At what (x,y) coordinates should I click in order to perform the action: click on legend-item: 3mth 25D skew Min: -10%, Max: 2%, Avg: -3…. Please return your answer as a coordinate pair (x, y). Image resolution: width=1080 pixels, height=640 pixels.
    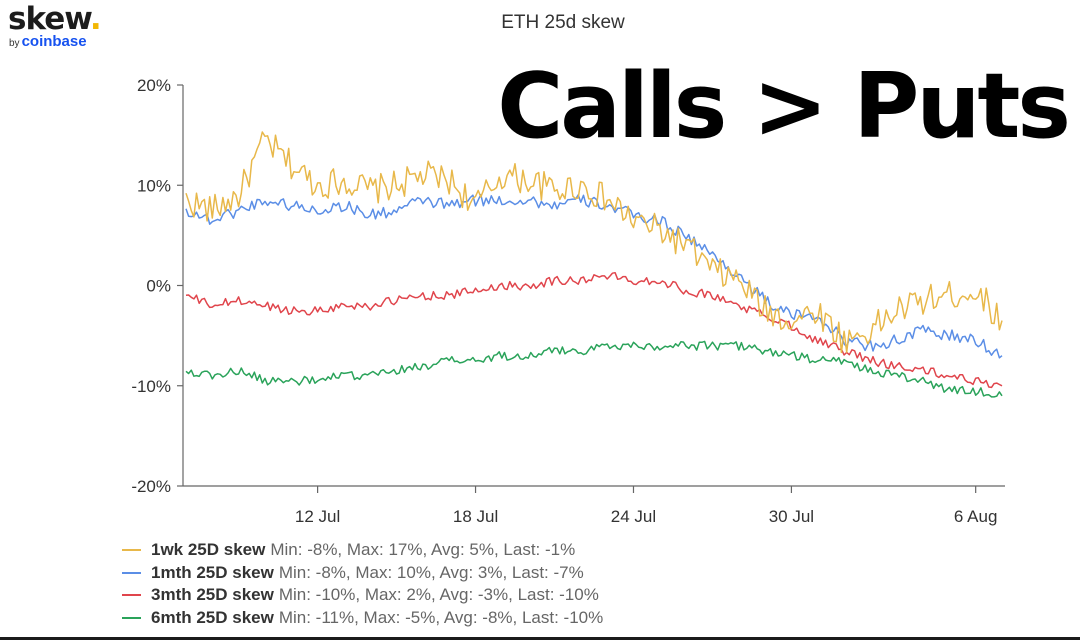
    Looking at the image, I should click on (362, 595).